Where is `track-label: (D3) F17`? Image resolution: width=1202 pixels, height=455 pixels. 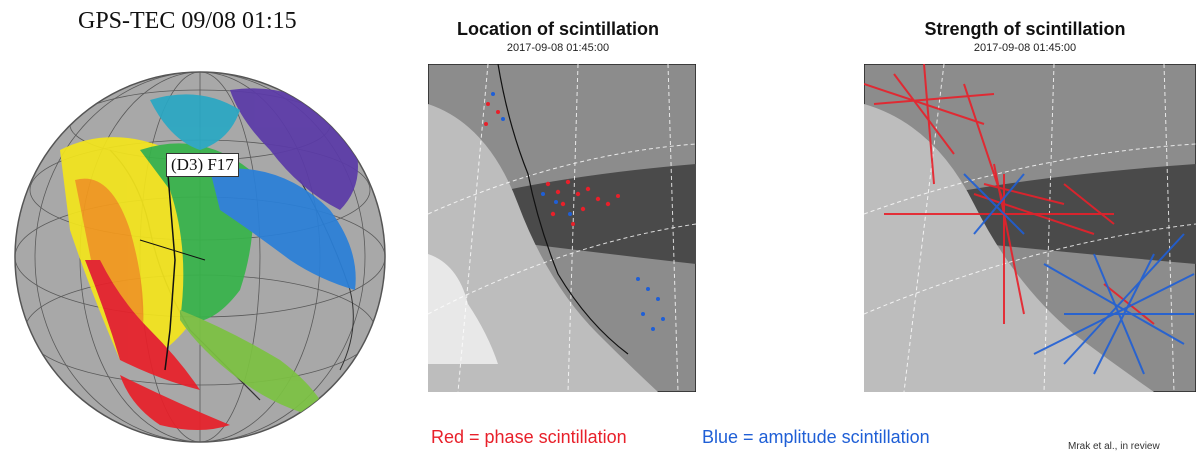 track-label: (D3) F17 is located at coordinates (202, 165).